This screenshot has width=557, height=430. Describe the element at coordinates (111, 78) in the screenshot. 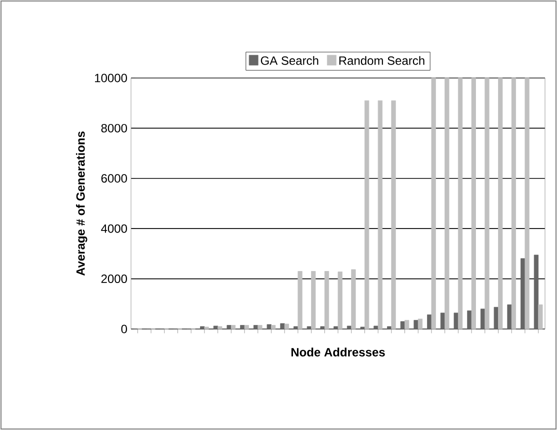

I see `y-tick-label: 10000` at that location.